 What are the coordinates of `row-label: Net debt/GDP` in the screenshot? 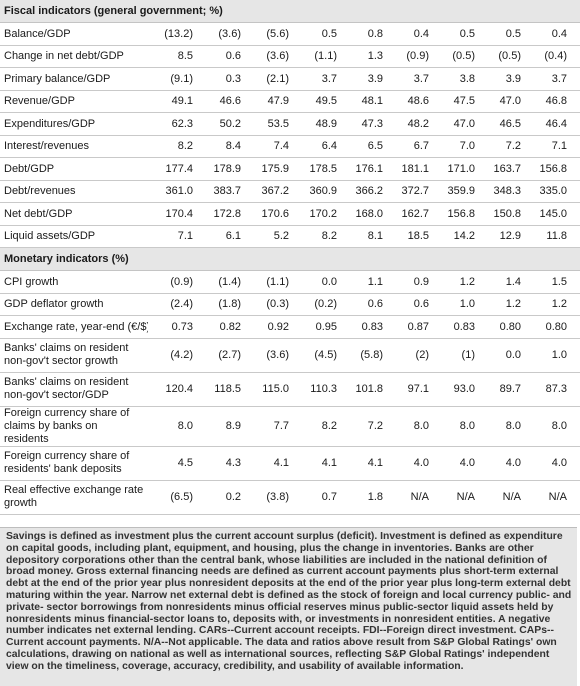 It's located at (74, 214).